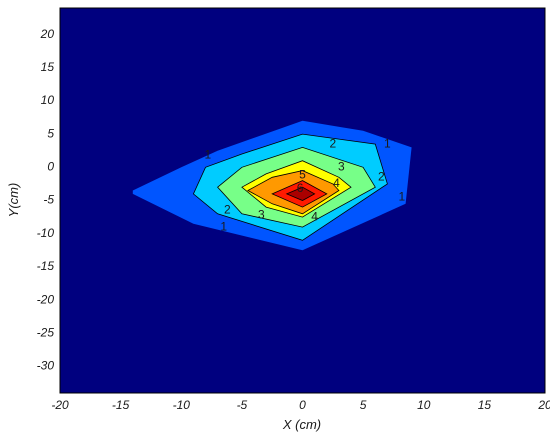 This screenshot has height=433, width=550. Describe the element at coordinates (223, 226) in the screenshot. I see `contour-label-1-2: 1` at that location.